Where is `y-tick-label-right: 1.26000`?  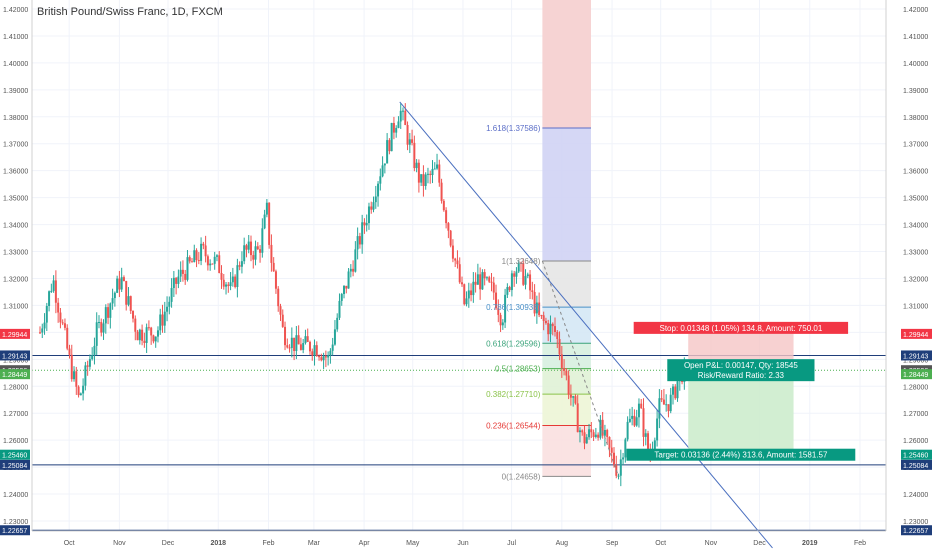
y-tick-label-right: 1.26000 is located at coordinates (915, 441).